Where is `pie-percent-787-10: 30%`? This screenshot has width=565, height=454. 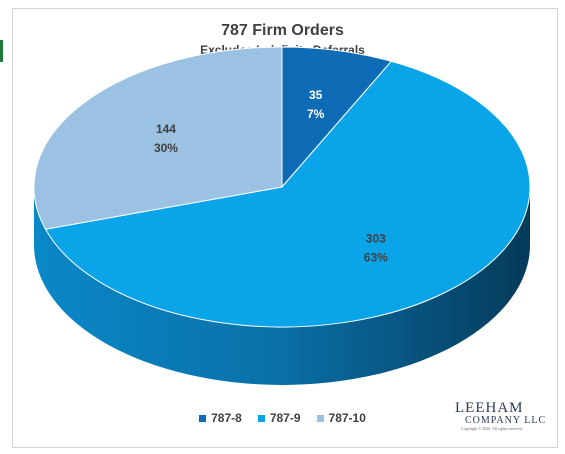
pie-percent-787-10: 30% is located at coordinates (166, 148).